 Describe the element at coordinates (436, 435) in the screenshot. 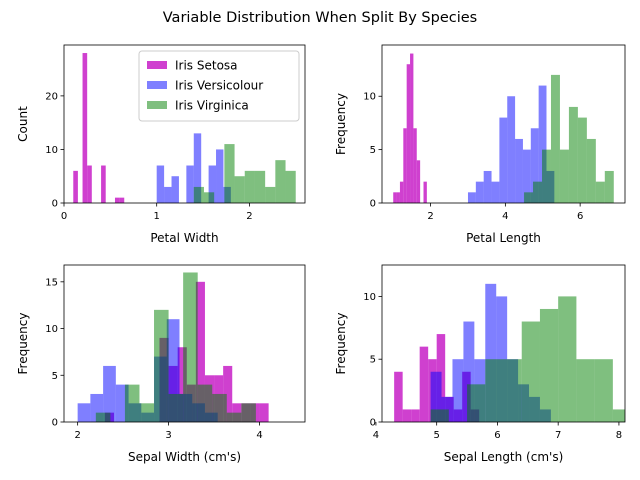

I see `x-tick-label: 5` at that location.